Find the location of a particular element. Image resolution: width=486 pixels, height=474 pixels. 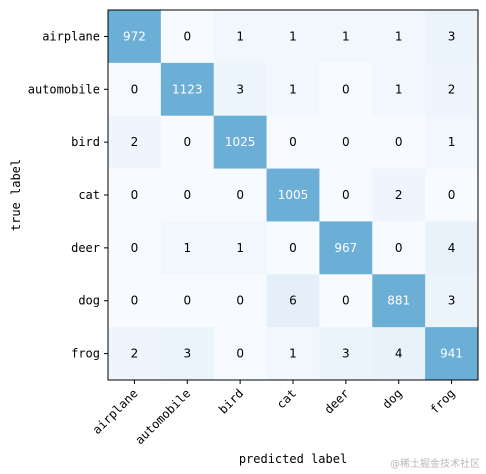

y-tick-label: dog is located at coordinates (89, 301).